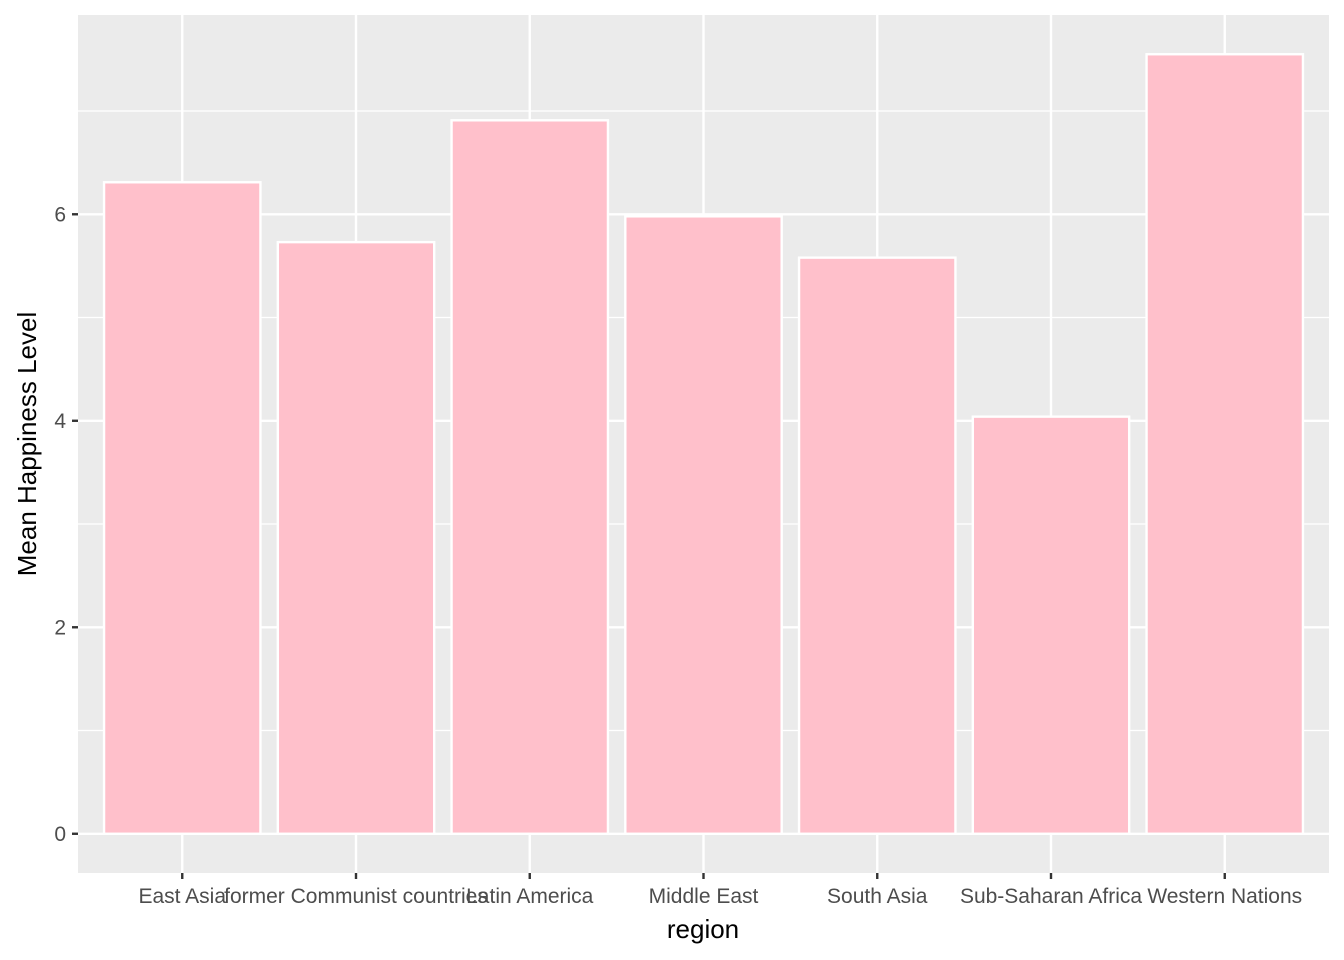 The width and height of the screenshot is (1344, 960). Describe the element at coordinates (60, 421) in the screenshot. I see `y-tick-label: 4` at that location.